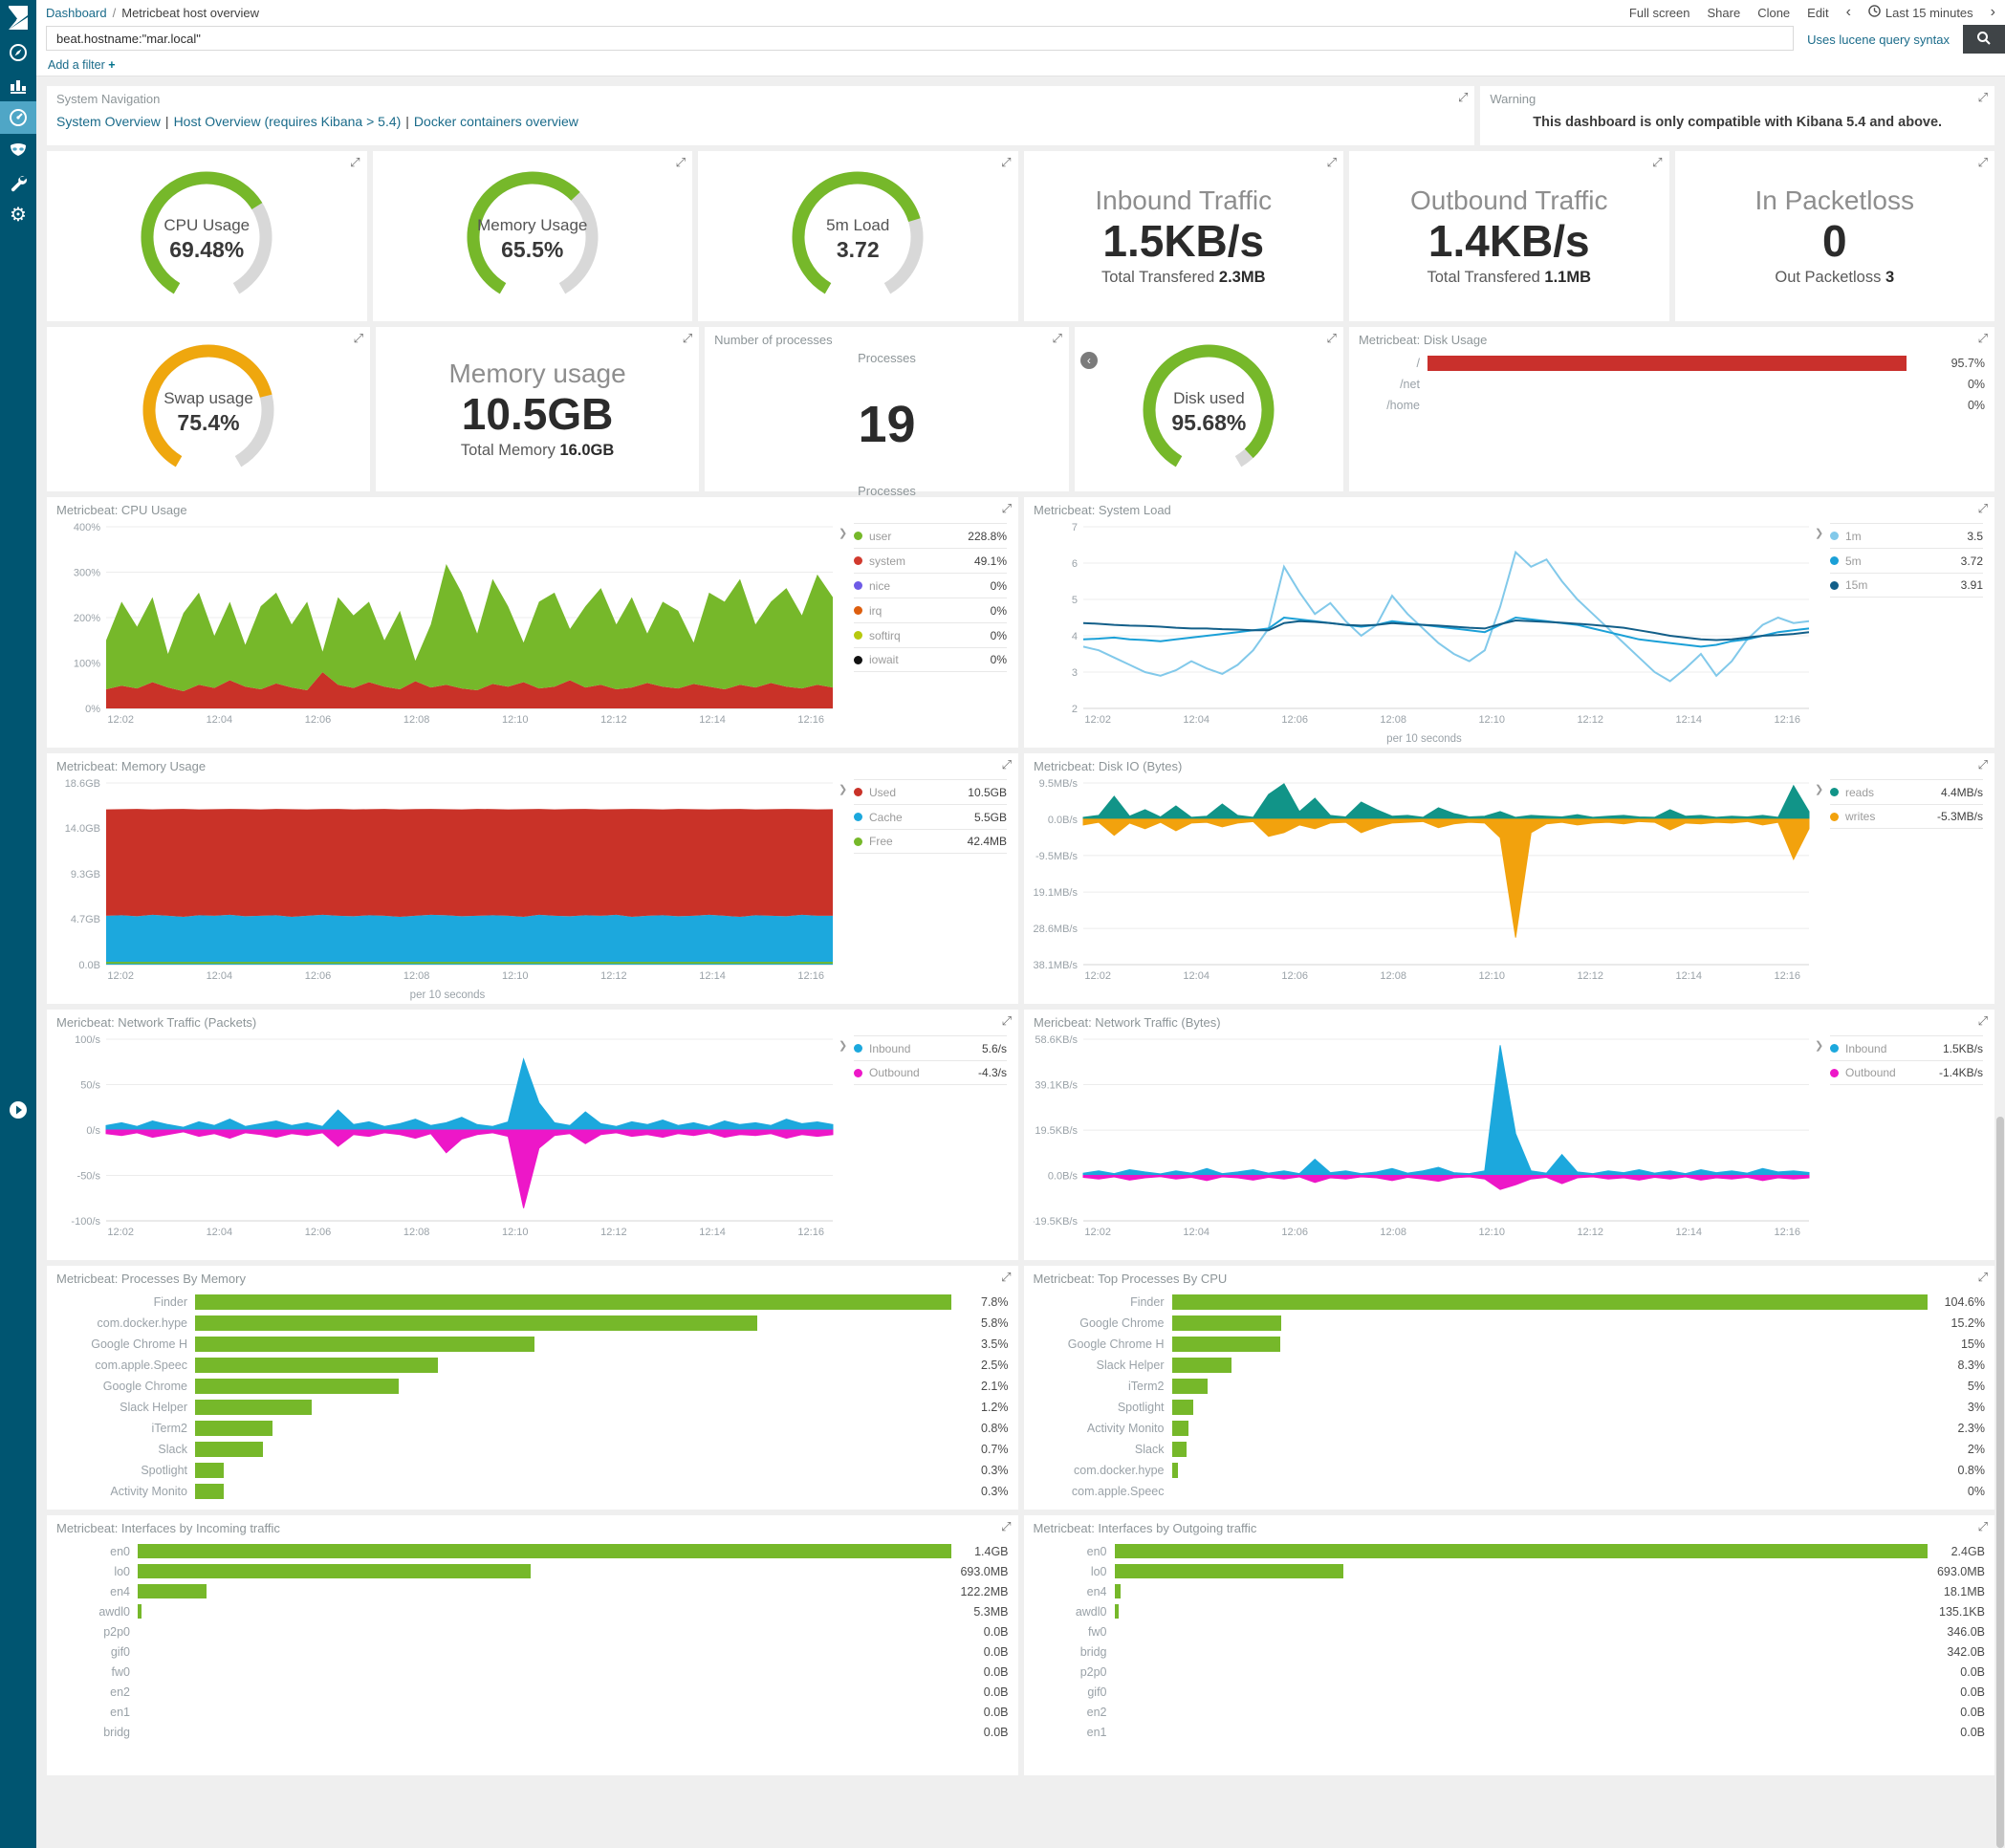 The height and width of the screenshot is (1848, 2005). Describe the element at coordinates (1920, 13) in the screenshot. I see `time-range-picker: Last 15 minutes` at that location.